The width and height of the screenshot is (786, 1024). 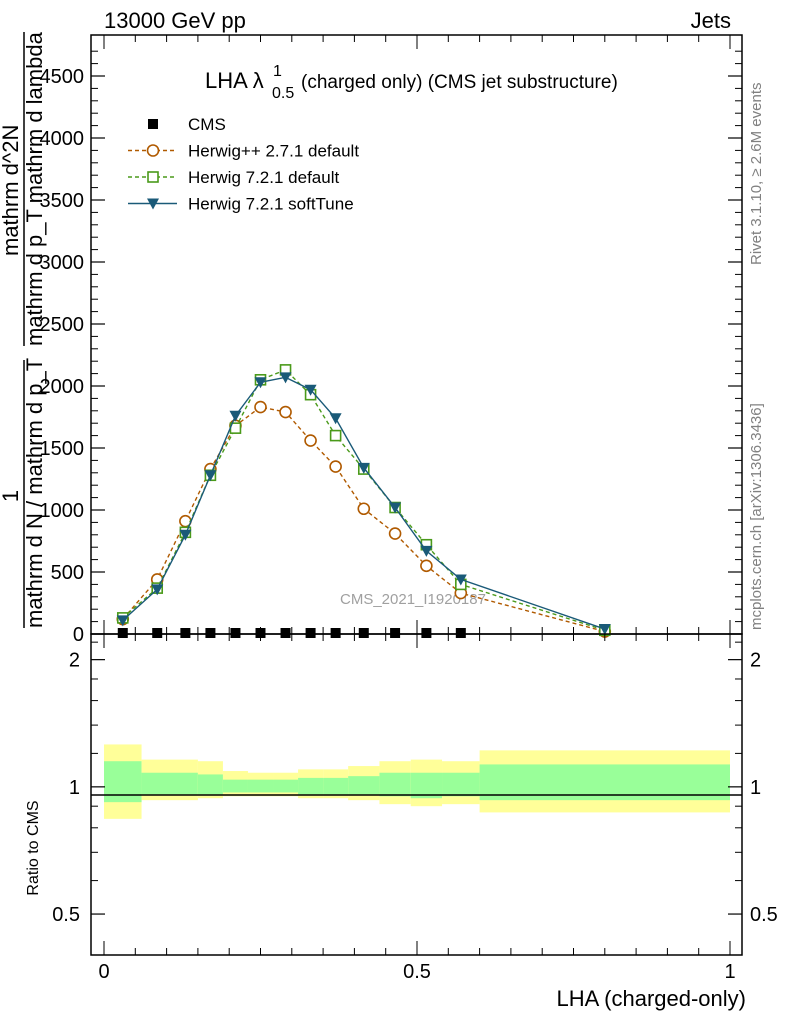 What do you see at coordinates (62, 325) in the screenshot?
I see `main-ytick-label: 2500` at bounding box center [62, 325].